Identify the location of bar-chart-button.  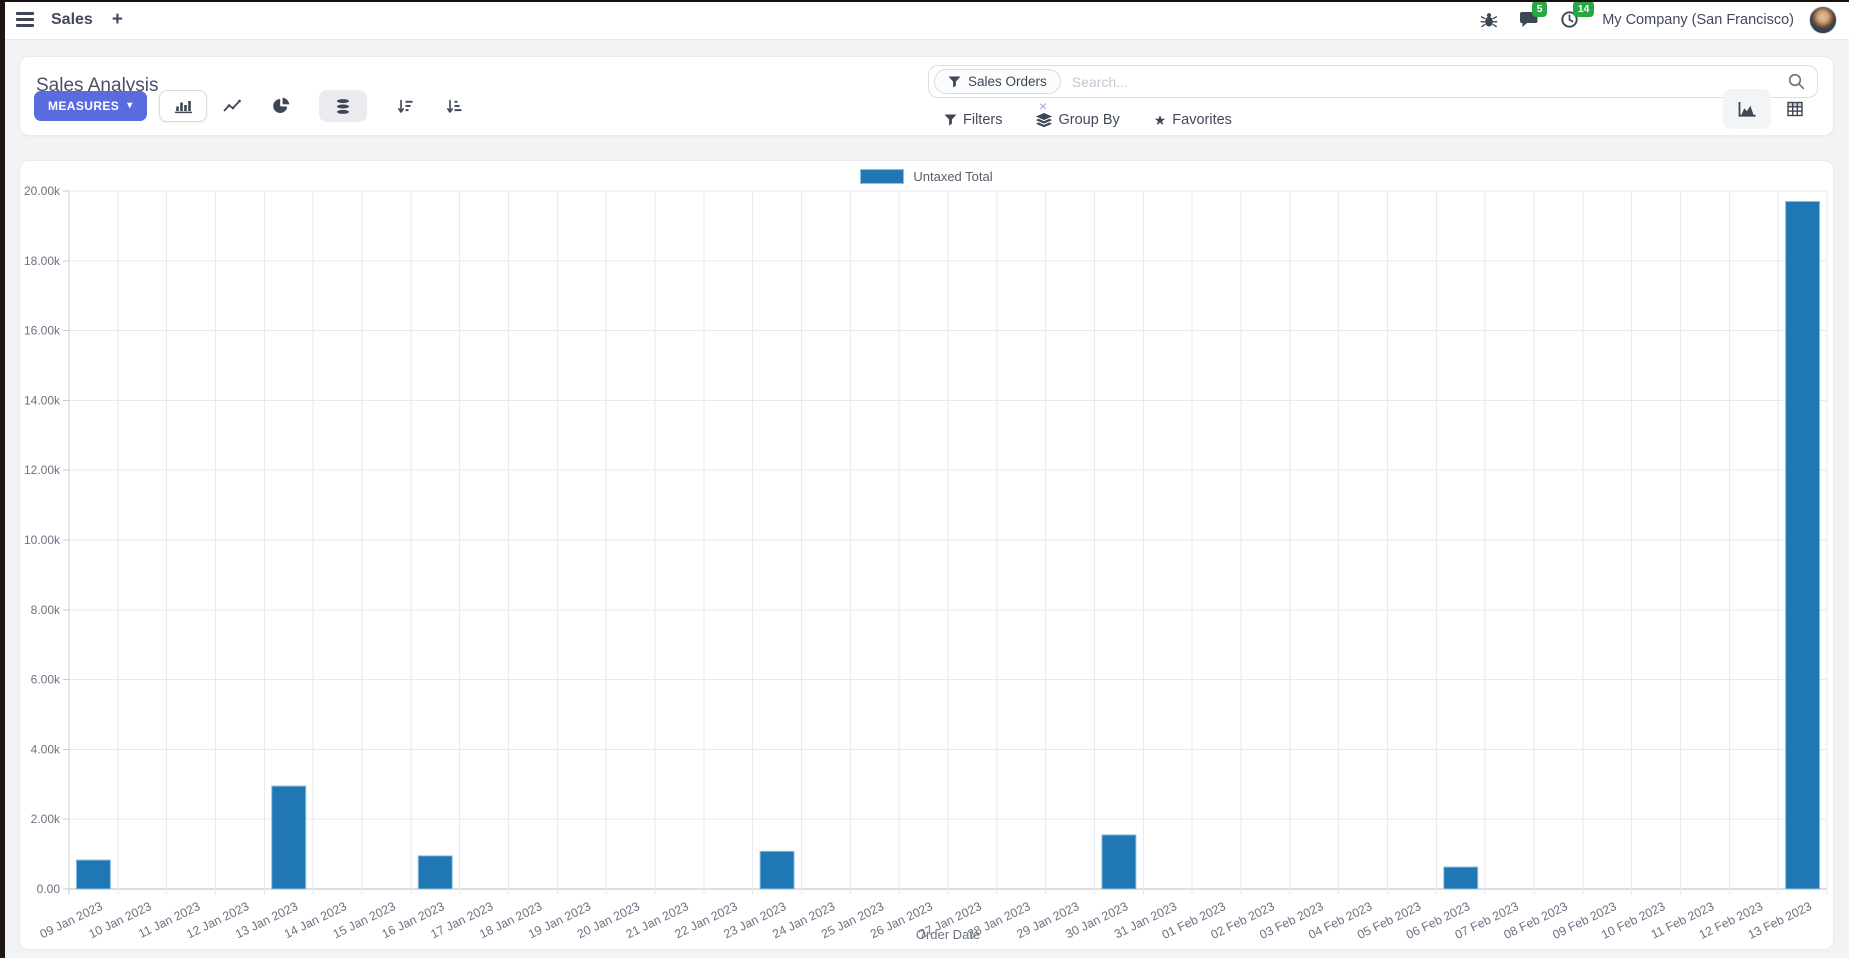
(182, 106).